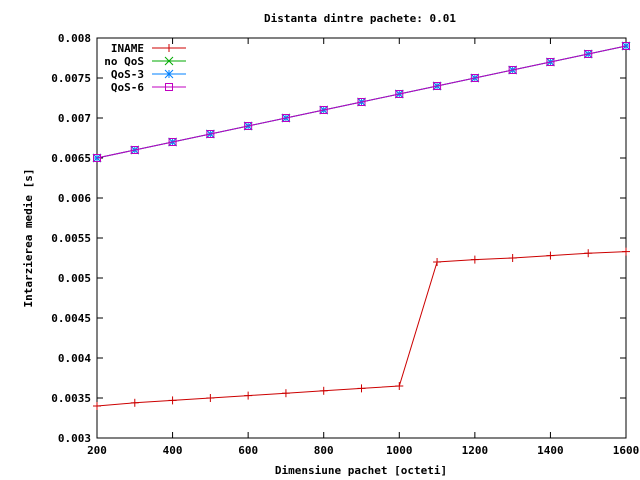  What do you see at coordinates (360, 18) in the screenshot?
I see `chart-title: Distanta dintre pachete: 0.01` at bounding box center [360, 18].